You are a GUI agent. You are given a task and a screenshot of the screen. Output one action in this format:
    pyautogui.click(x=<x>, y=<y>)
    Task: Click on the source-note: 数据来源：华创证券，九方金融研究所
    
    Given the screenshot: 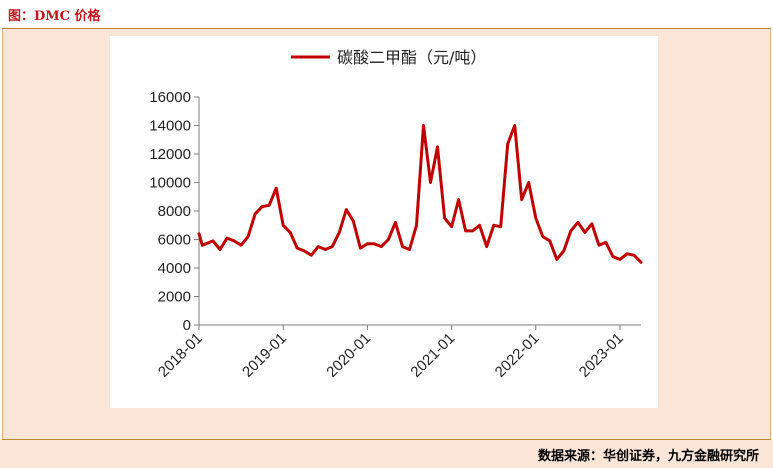 What is the action you would take?
    pyautogui.click(x=648, y=456)
    